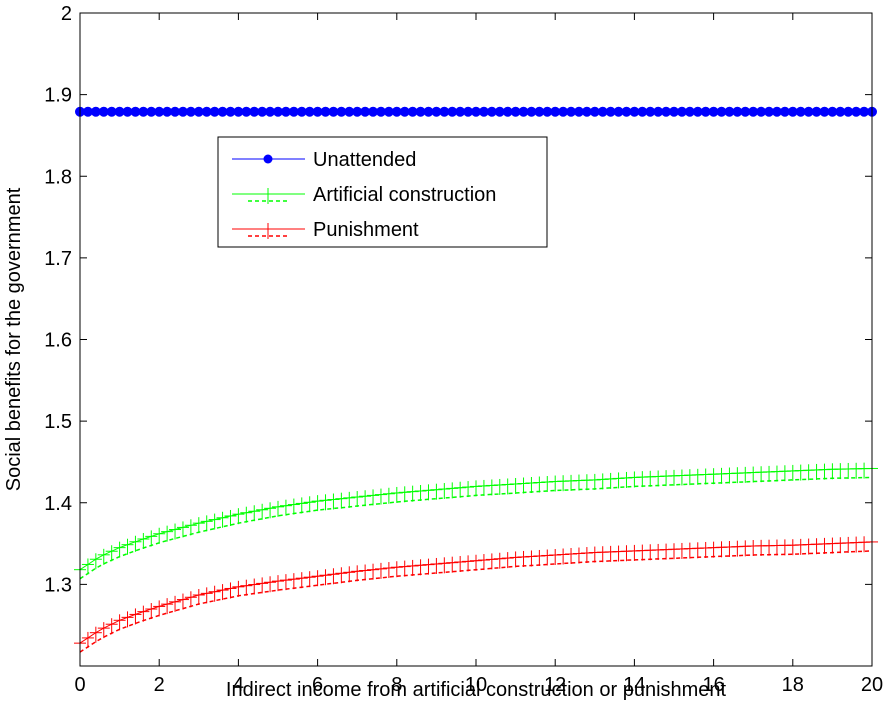  Describe the element at coordinates (58, 341) in the screenshot. I see `y-tick-label: 1.6` at that location.